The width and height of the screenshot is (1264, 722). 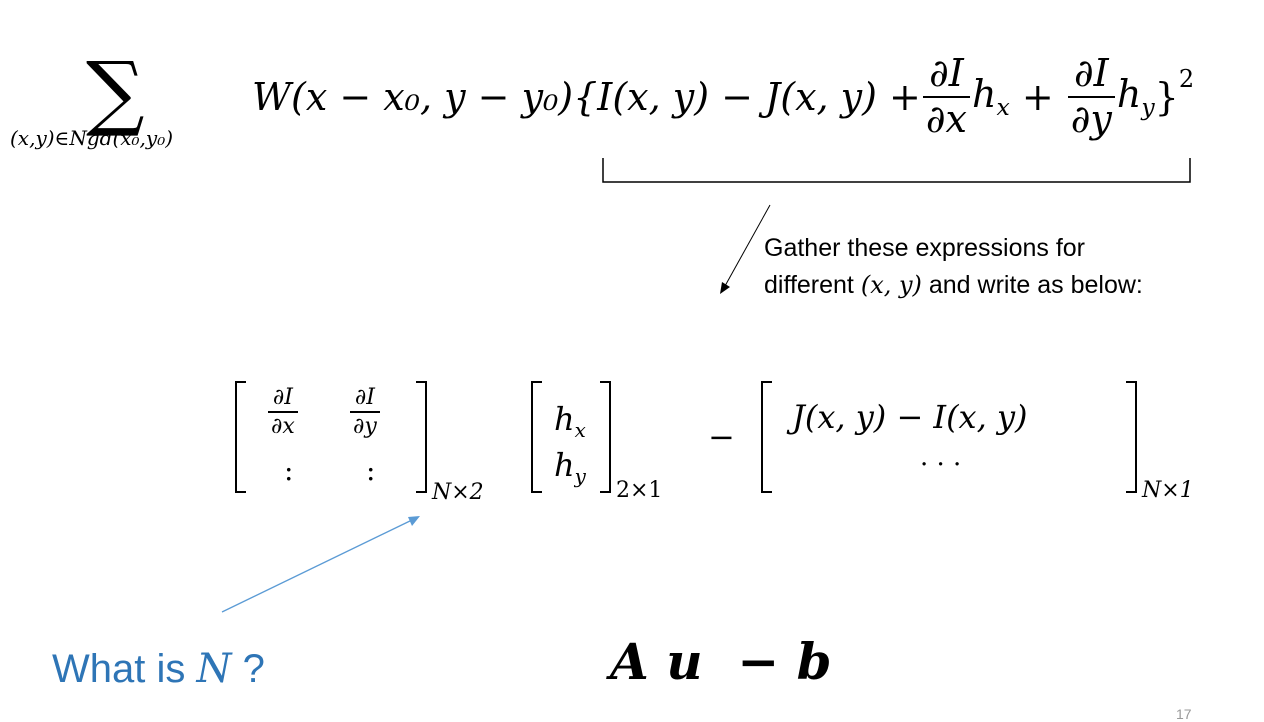 What do you see at coordinates (946, 119) in the screenshot?
I see `frac-den: ∂x` at bounding box center [946, 119].